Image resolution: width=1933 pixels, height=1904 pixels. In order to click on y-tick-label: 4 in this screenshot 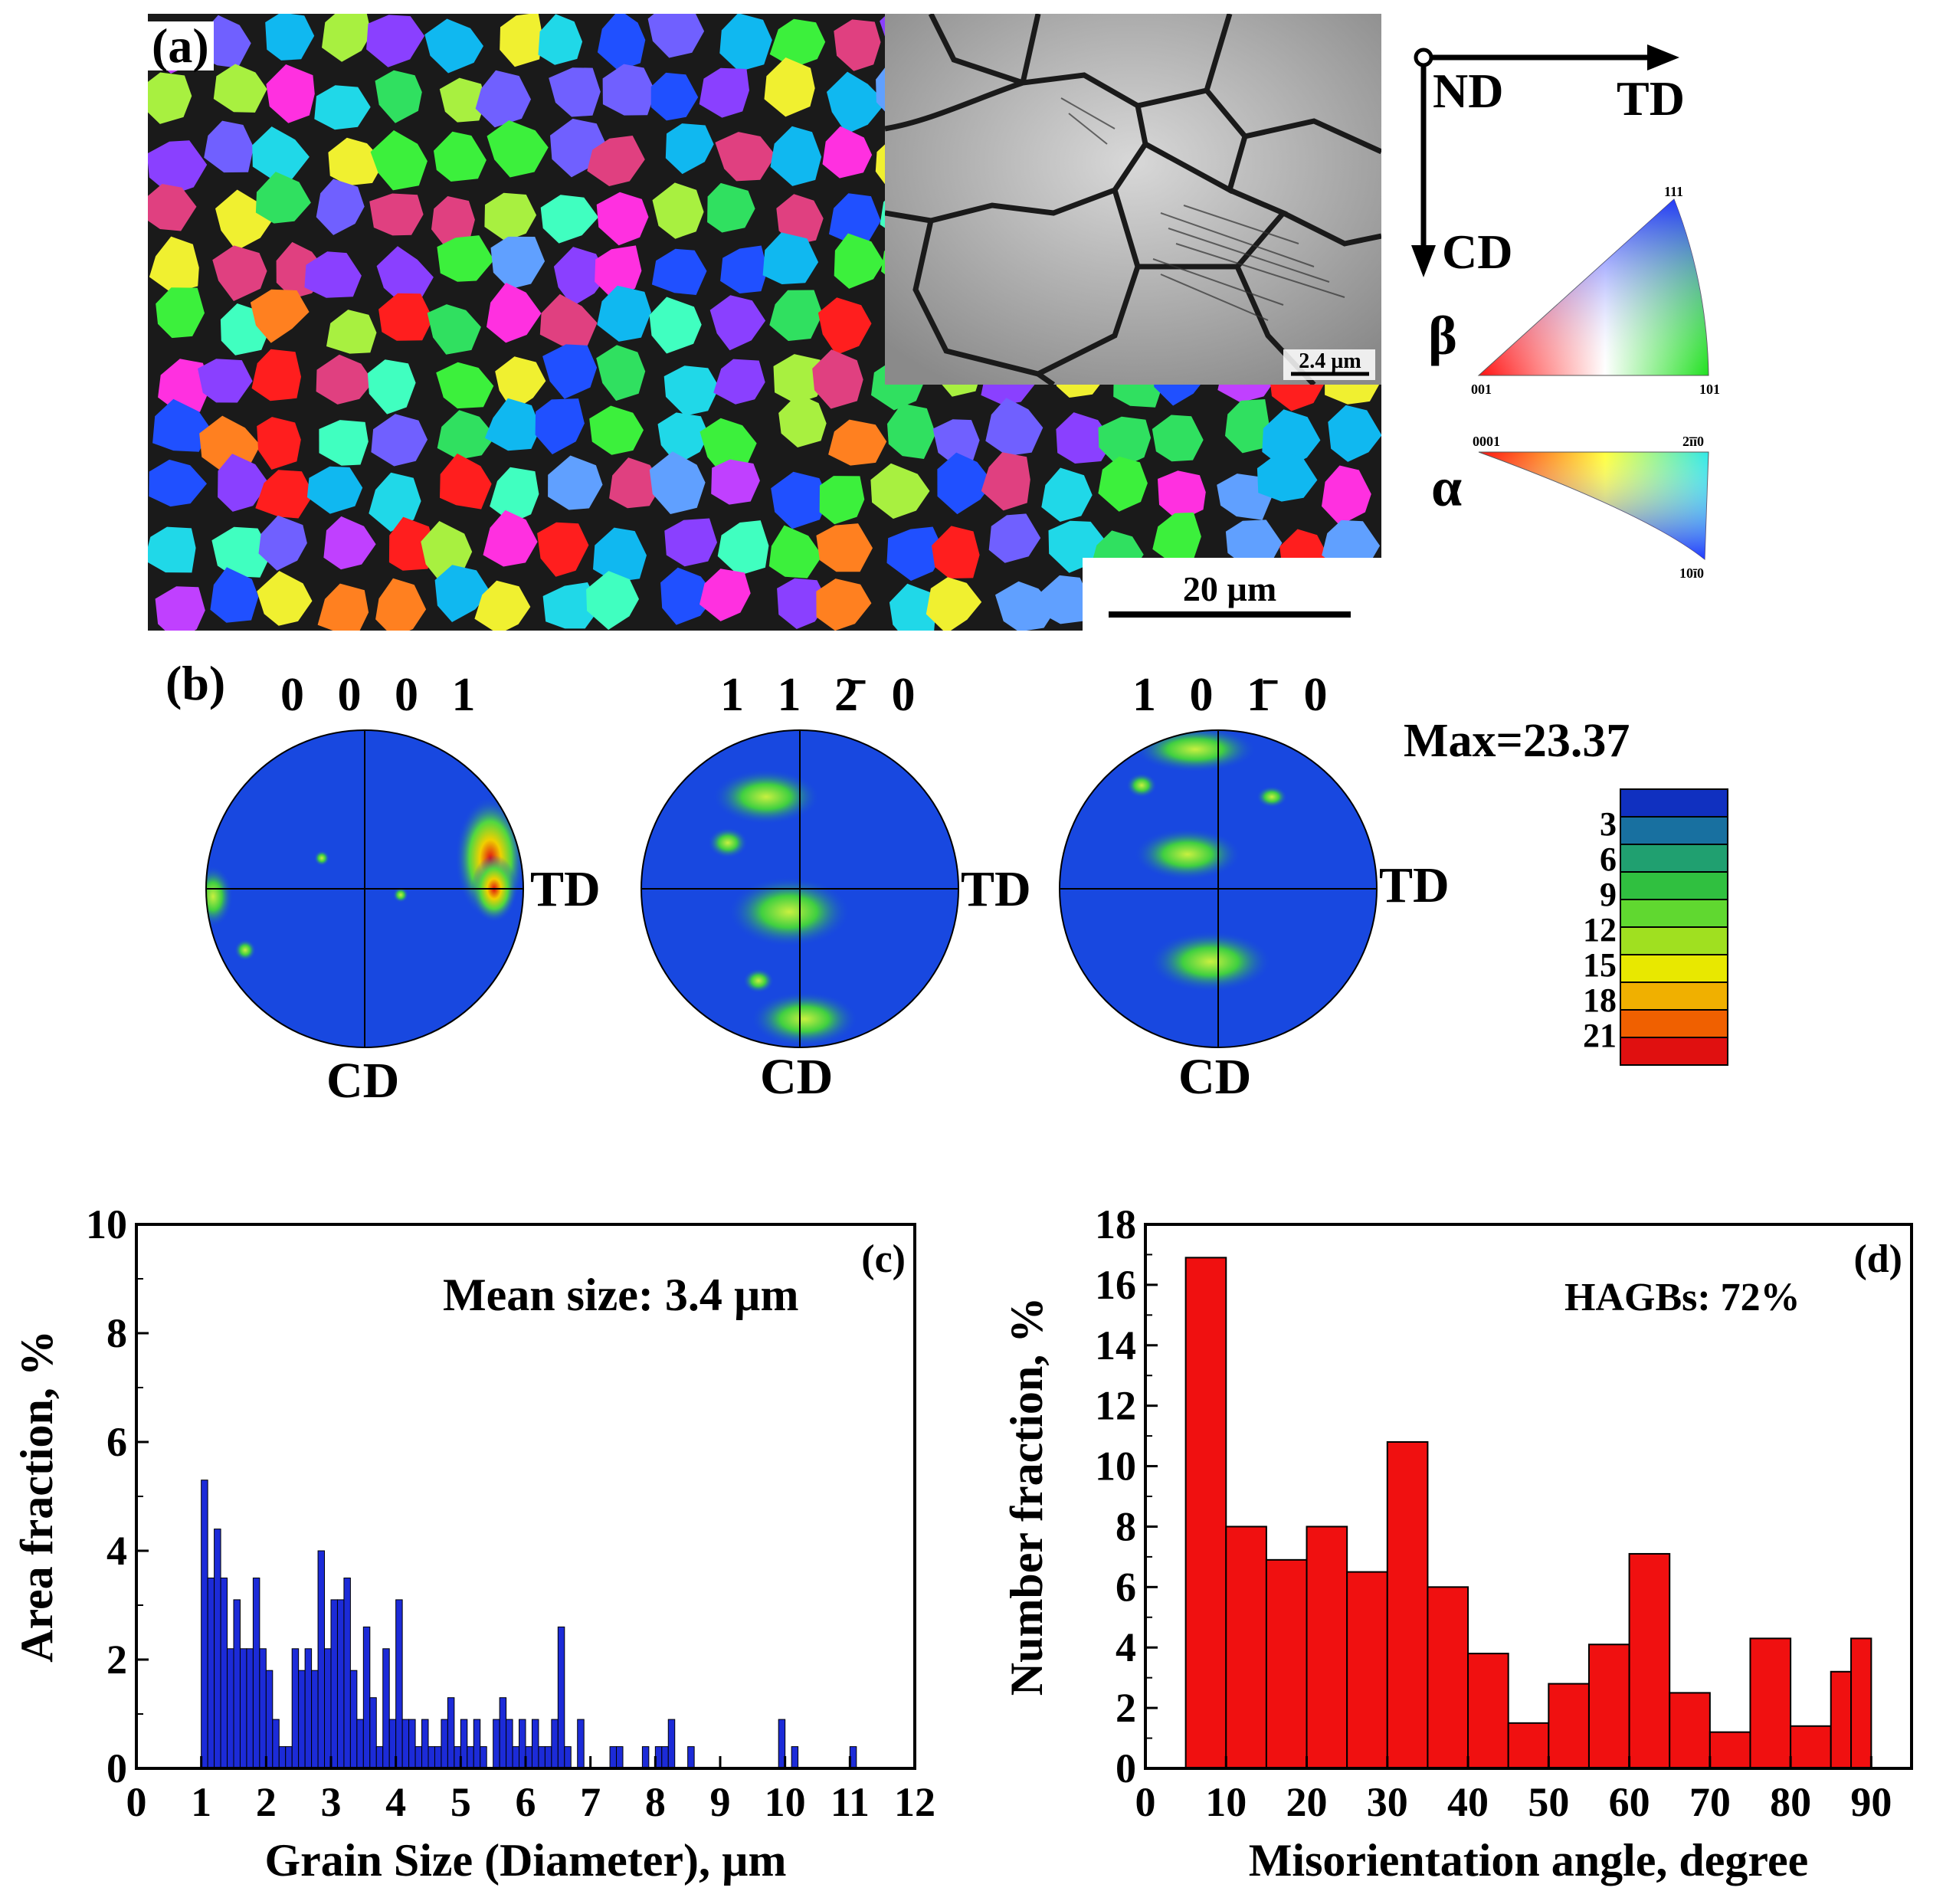, I will do `click(116, 1551)`.